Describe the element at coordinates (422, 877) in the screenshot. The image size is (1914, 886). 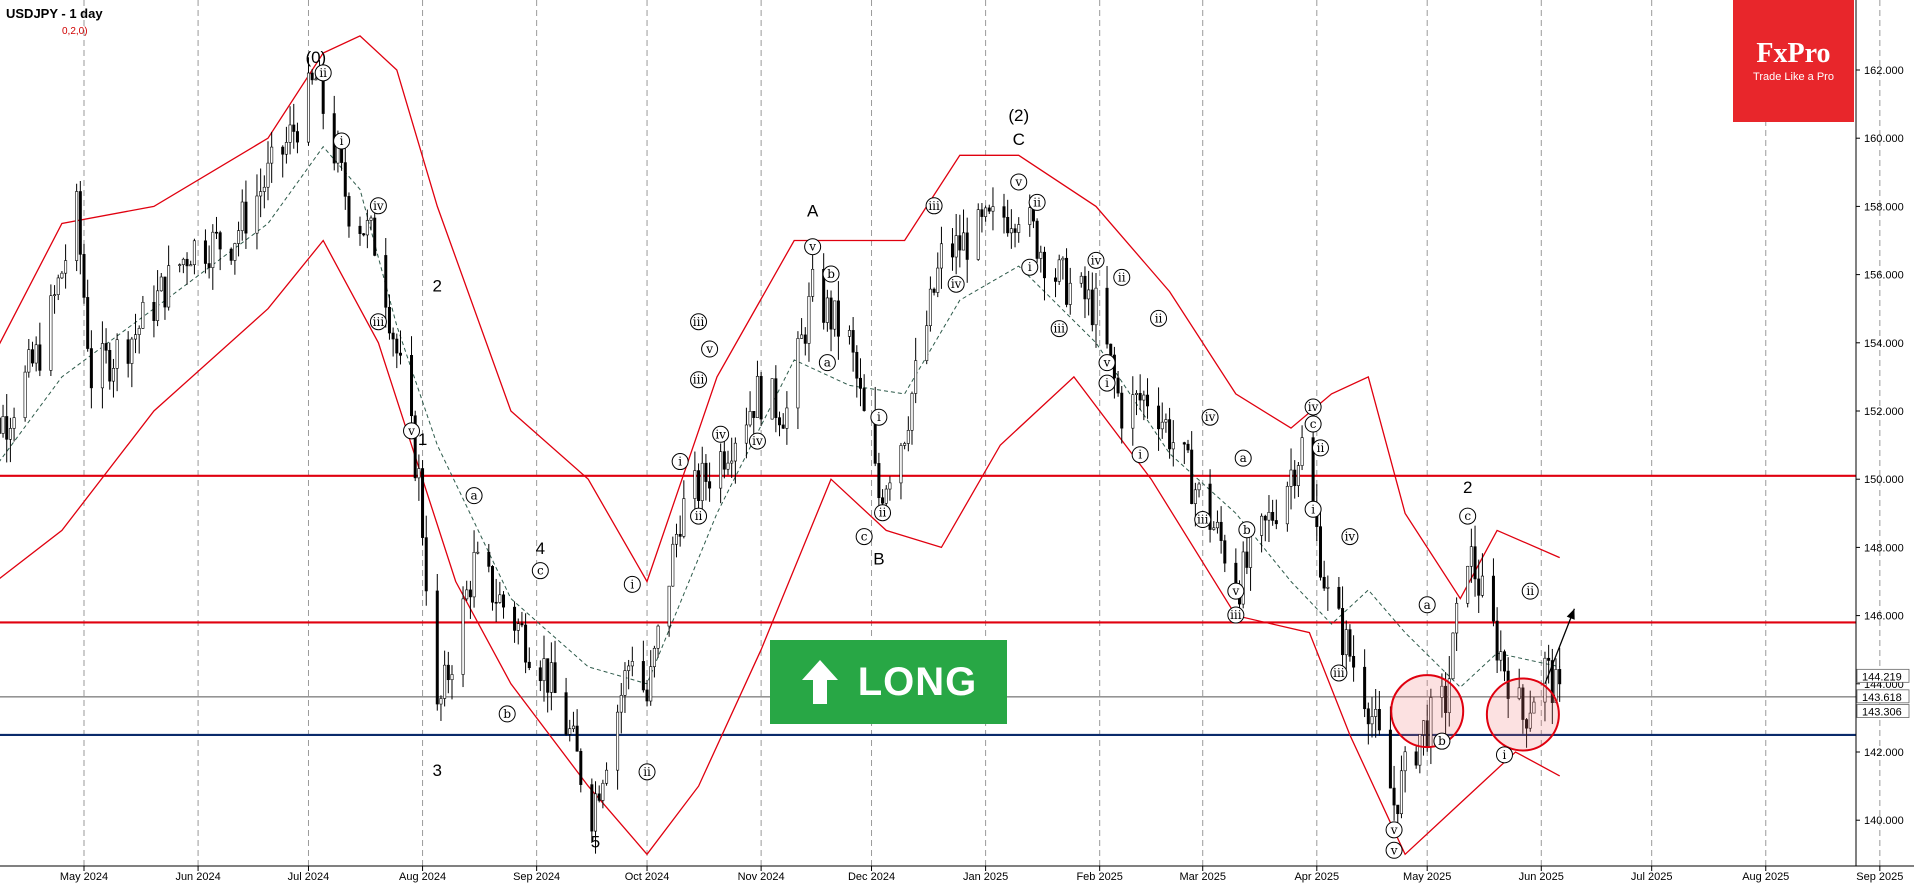
I see `x-tick-label: Aug 2024` at that location.